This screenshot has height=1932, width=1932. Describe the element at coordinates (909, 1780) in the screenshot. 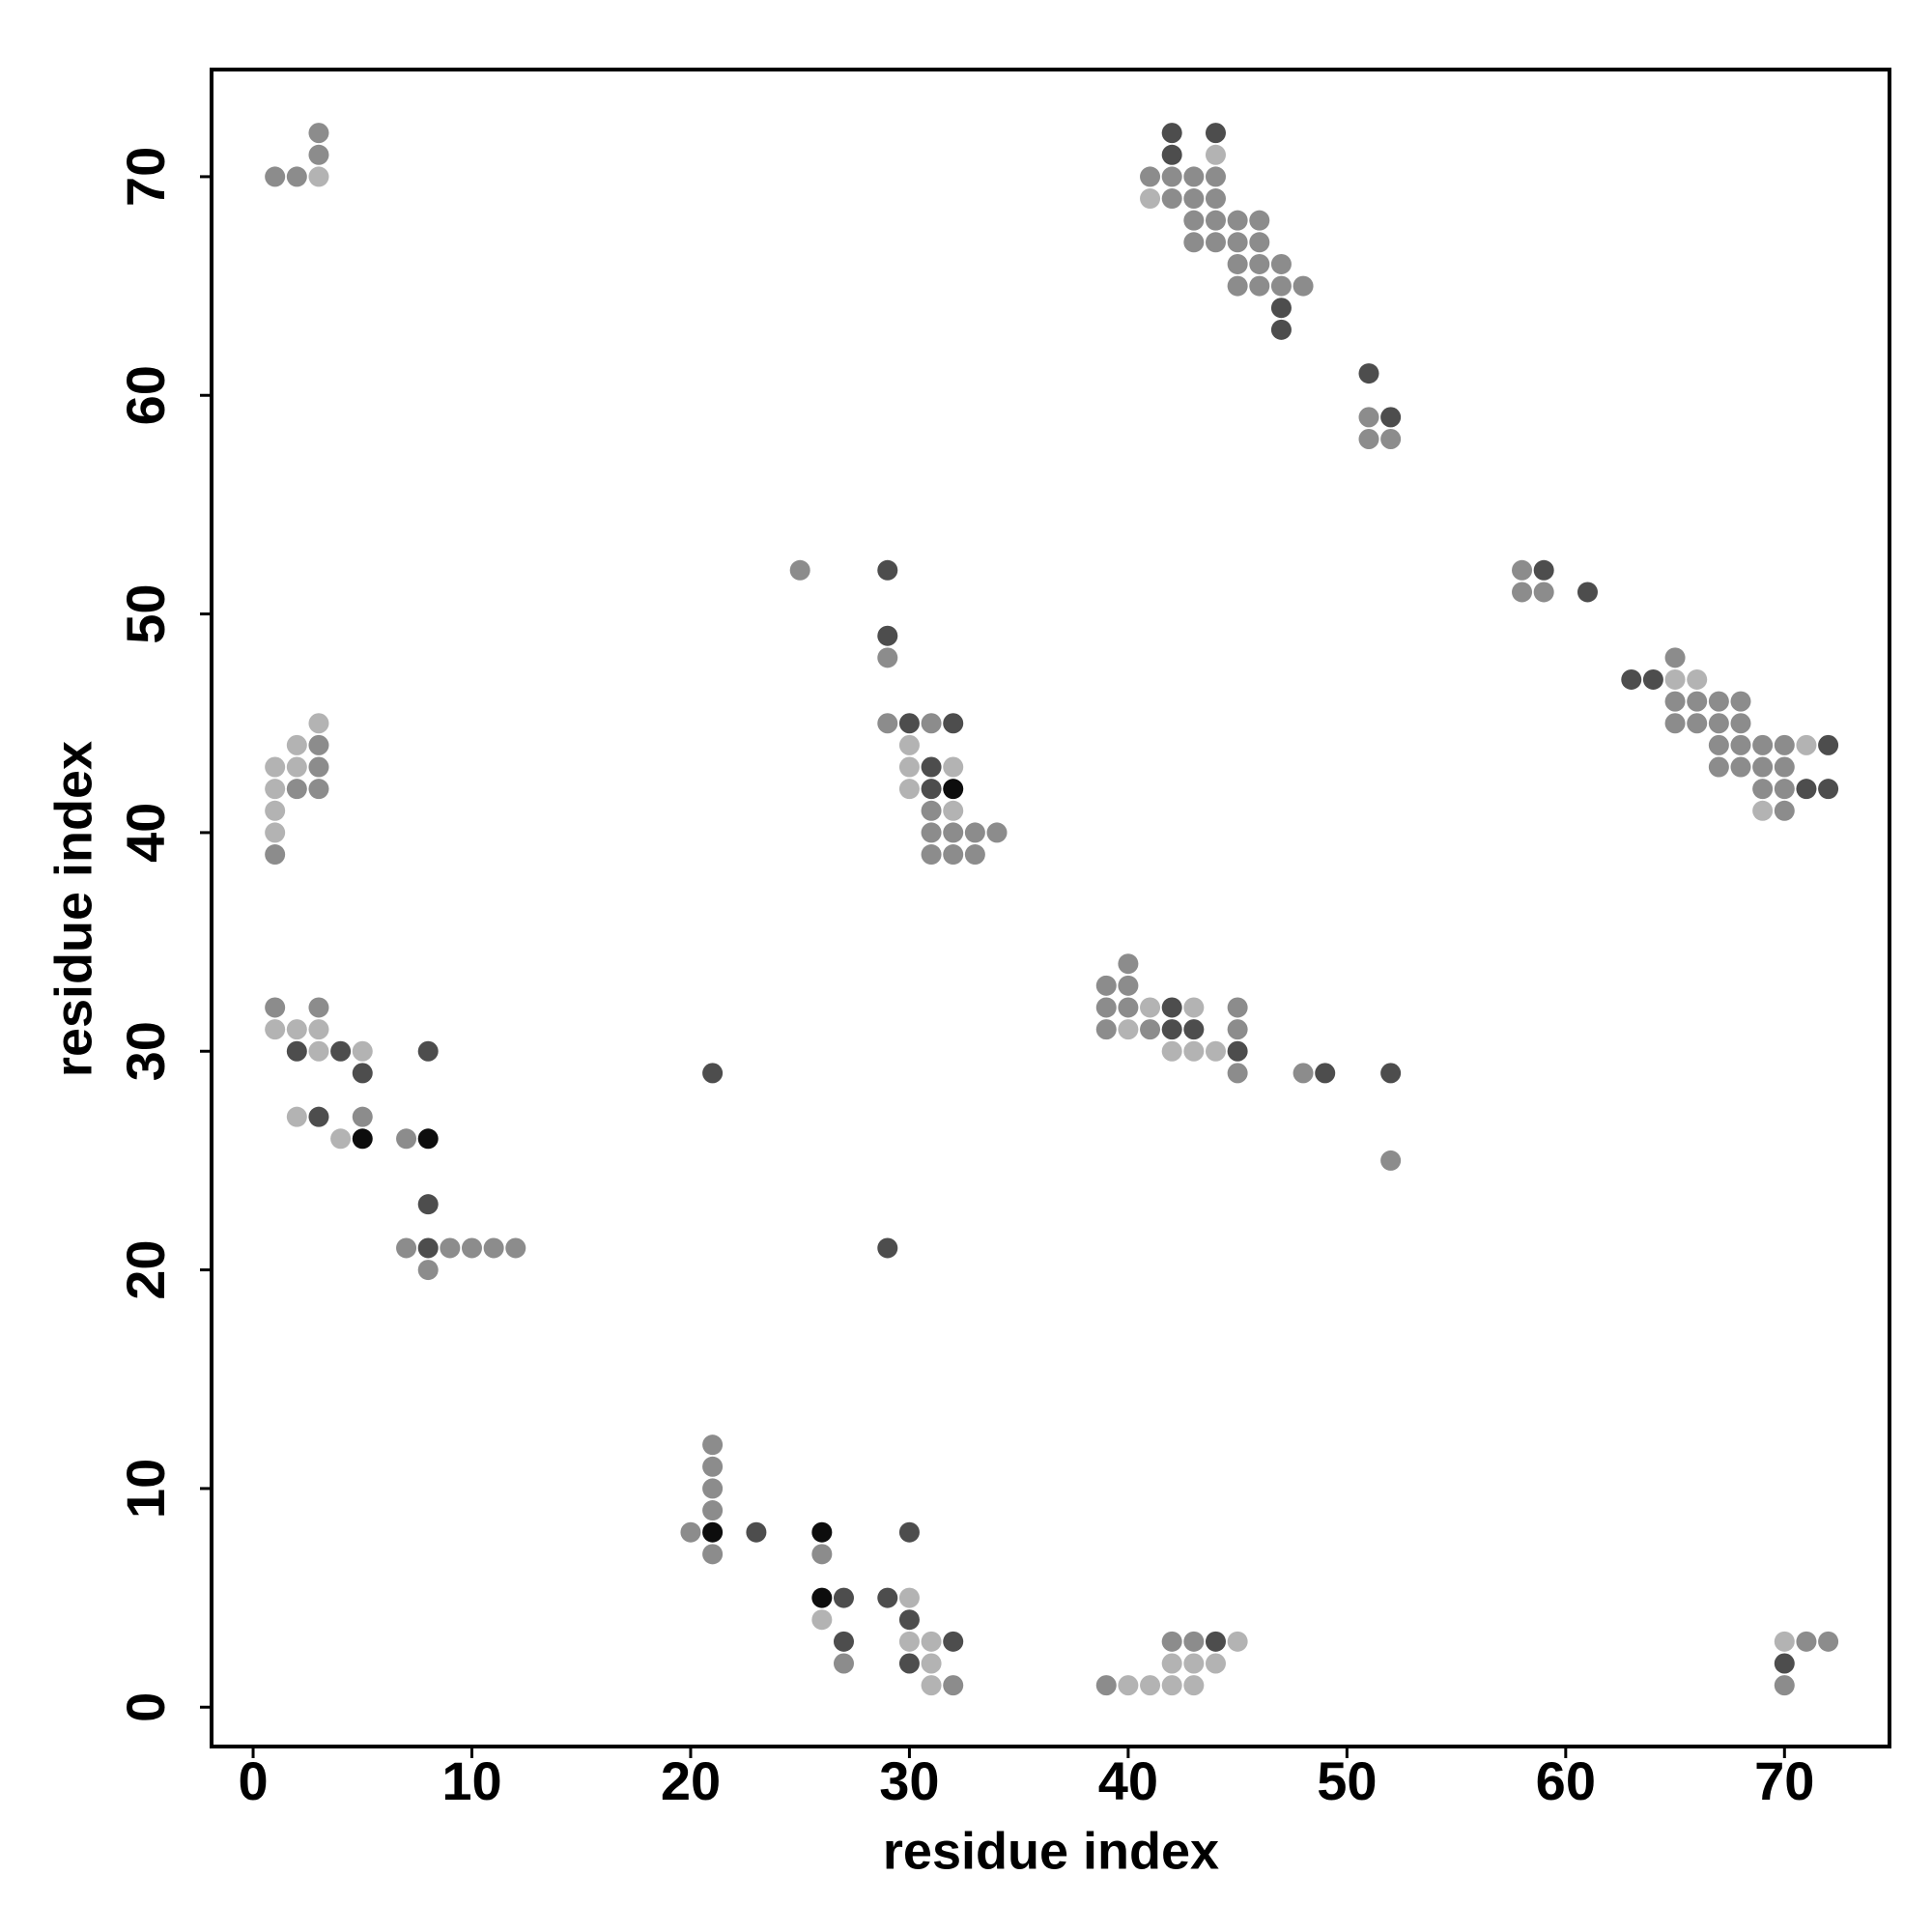

I see `x-tick-label: 30` at that location.